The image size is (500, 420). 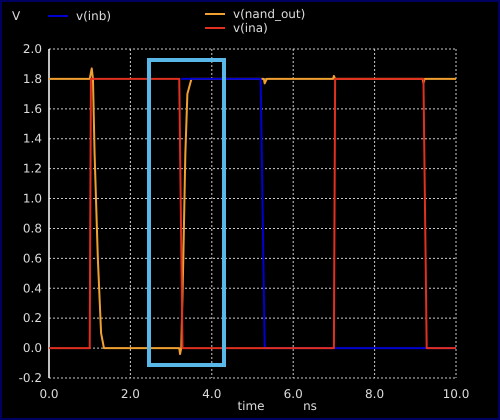 I want to click on y-tick-label: 0.8, so click(x=32, y=228).